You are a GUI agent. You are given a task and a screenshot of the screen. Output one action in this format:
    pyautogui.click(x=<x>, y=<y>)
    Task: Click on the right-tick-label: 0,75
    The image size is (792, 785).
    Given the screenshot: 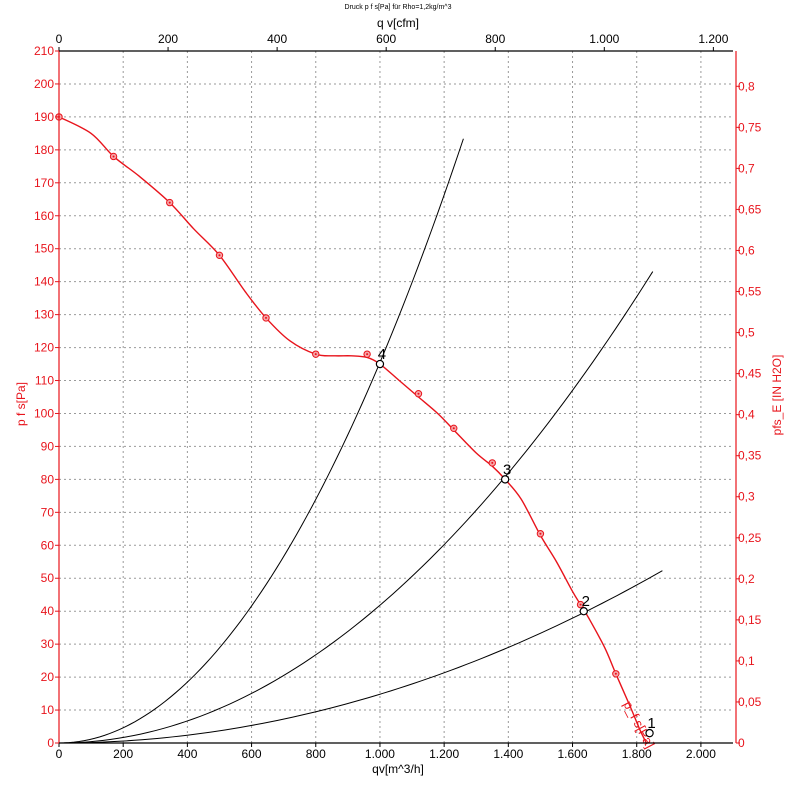 What is the action you would take?
    pyautogui.click(x=750, y=127)
    